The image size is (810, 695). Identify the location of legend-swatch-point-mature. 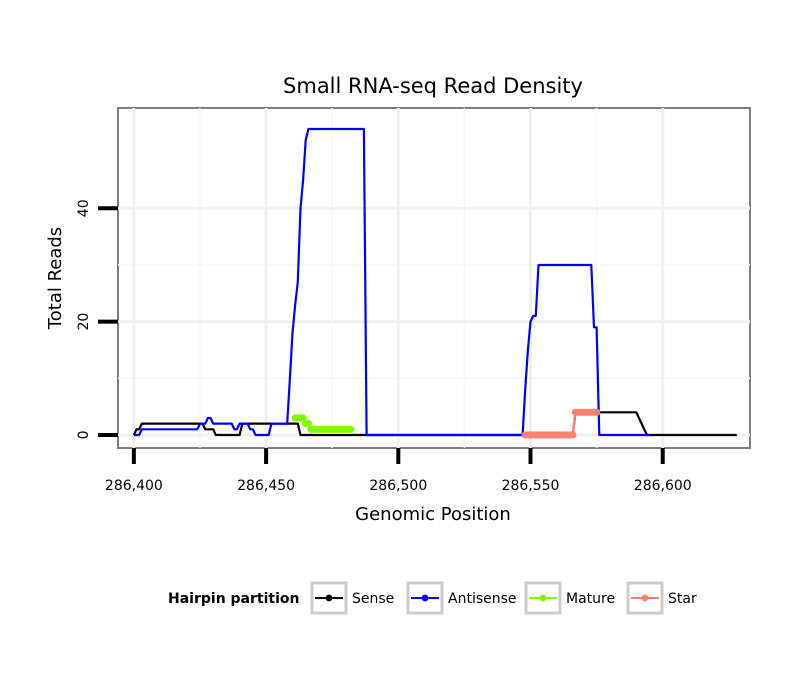
(543, 598).